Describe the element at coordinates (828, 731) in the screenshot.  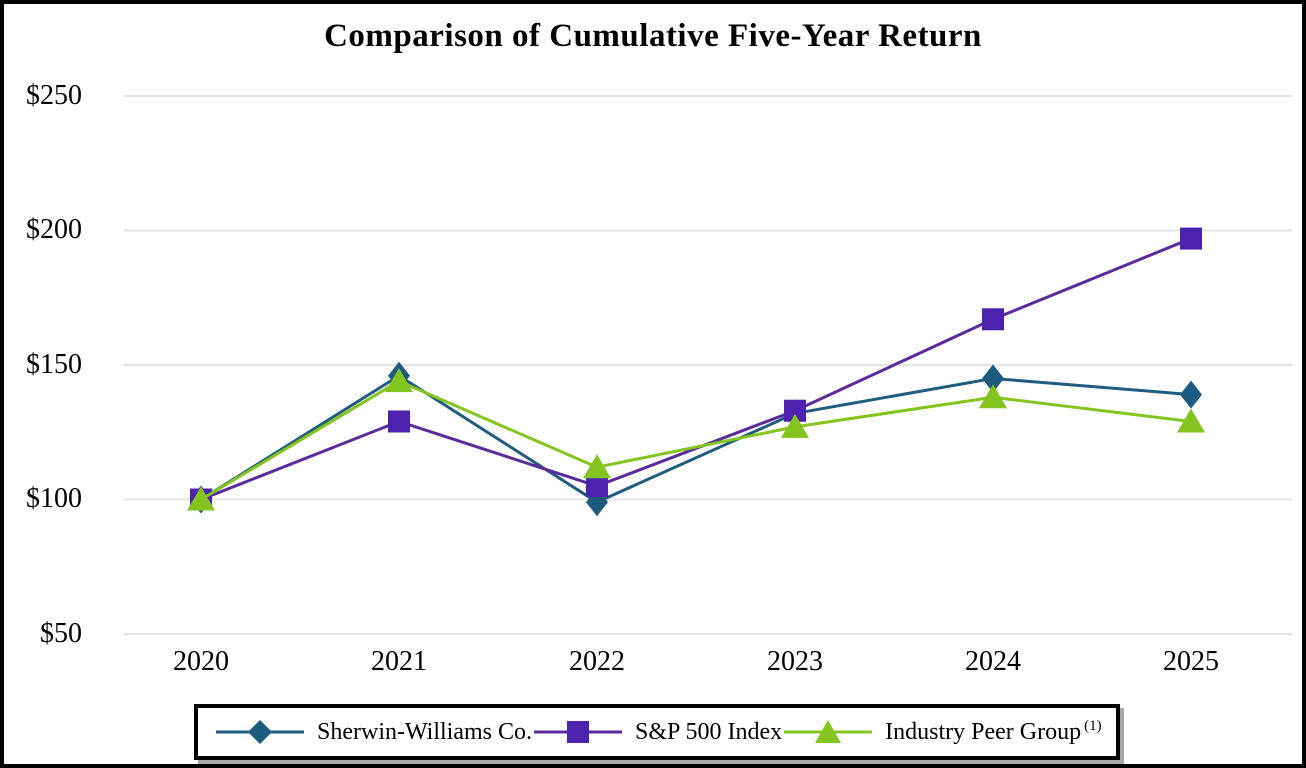
I see `triangle-marker-icon` at that location.